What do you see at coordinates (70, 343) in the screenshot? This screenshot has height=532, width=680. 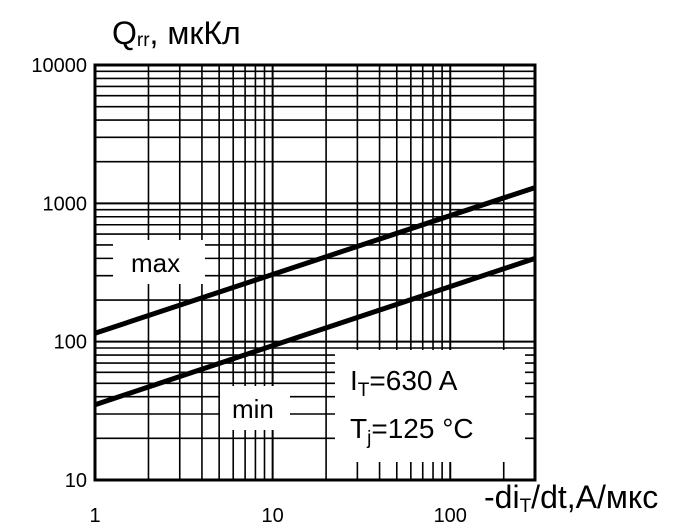 I see `y-tick-label: 100` at bounding box center [70, 343].